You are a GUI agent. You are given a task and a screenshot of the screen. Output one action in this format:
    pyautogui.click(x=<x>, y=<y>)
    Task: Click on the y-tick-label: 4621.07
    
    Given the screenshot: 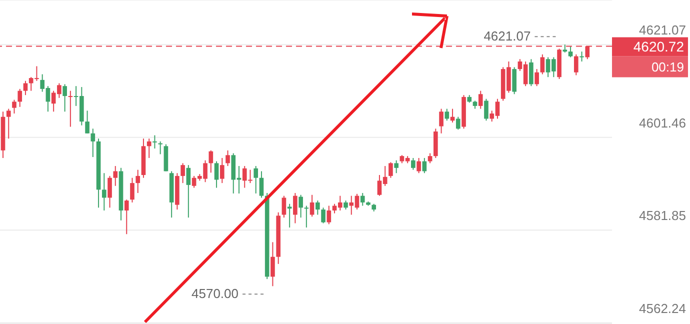 What is the action you would take?
    pyautogui.click(x=662, y=30)
    